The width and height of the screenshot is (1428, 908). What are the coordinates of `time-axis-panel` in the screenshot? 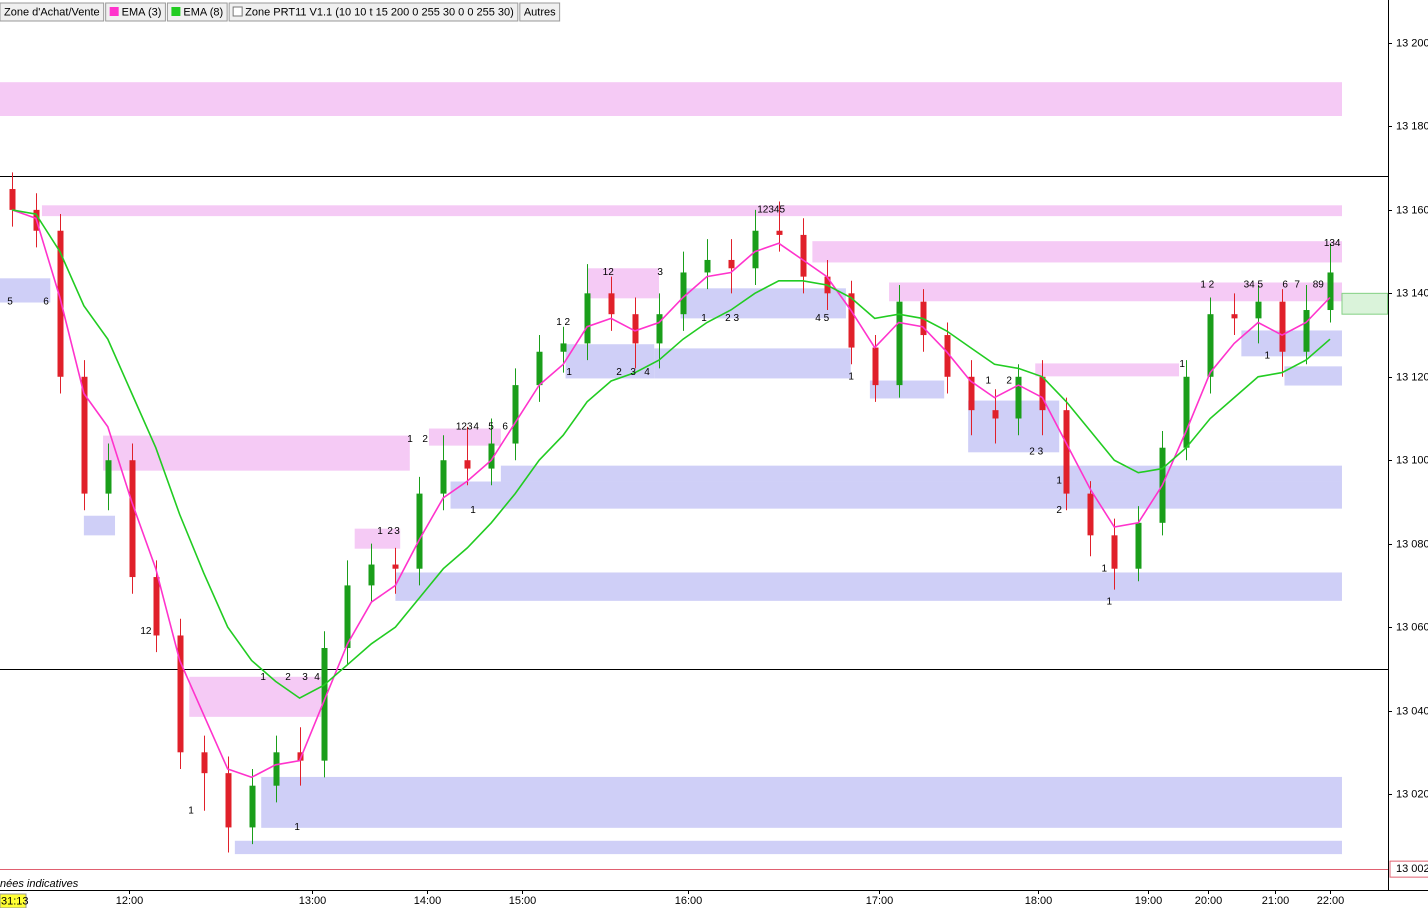 It's located at (714, 899).